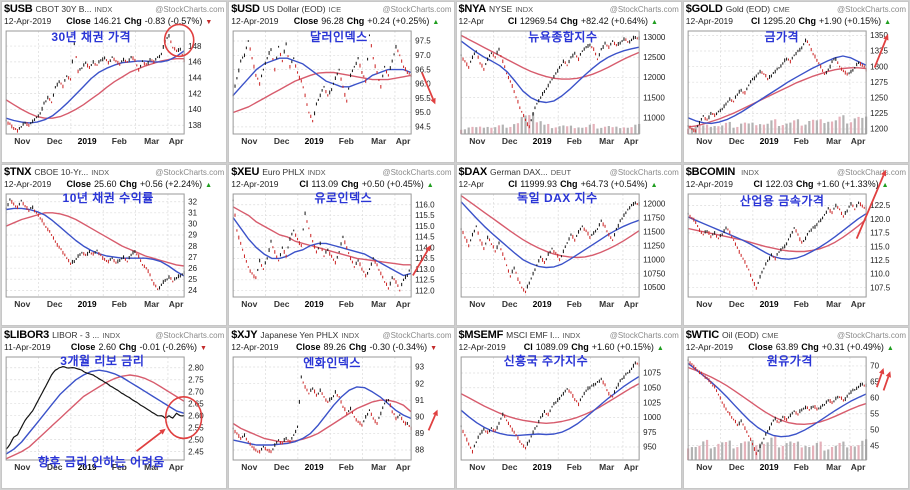 The image size is (910, 490). Describe the element at coordinates (171, 184) in the screenshot. I see `change-value: +0.56 (+2.24%)` at that location.